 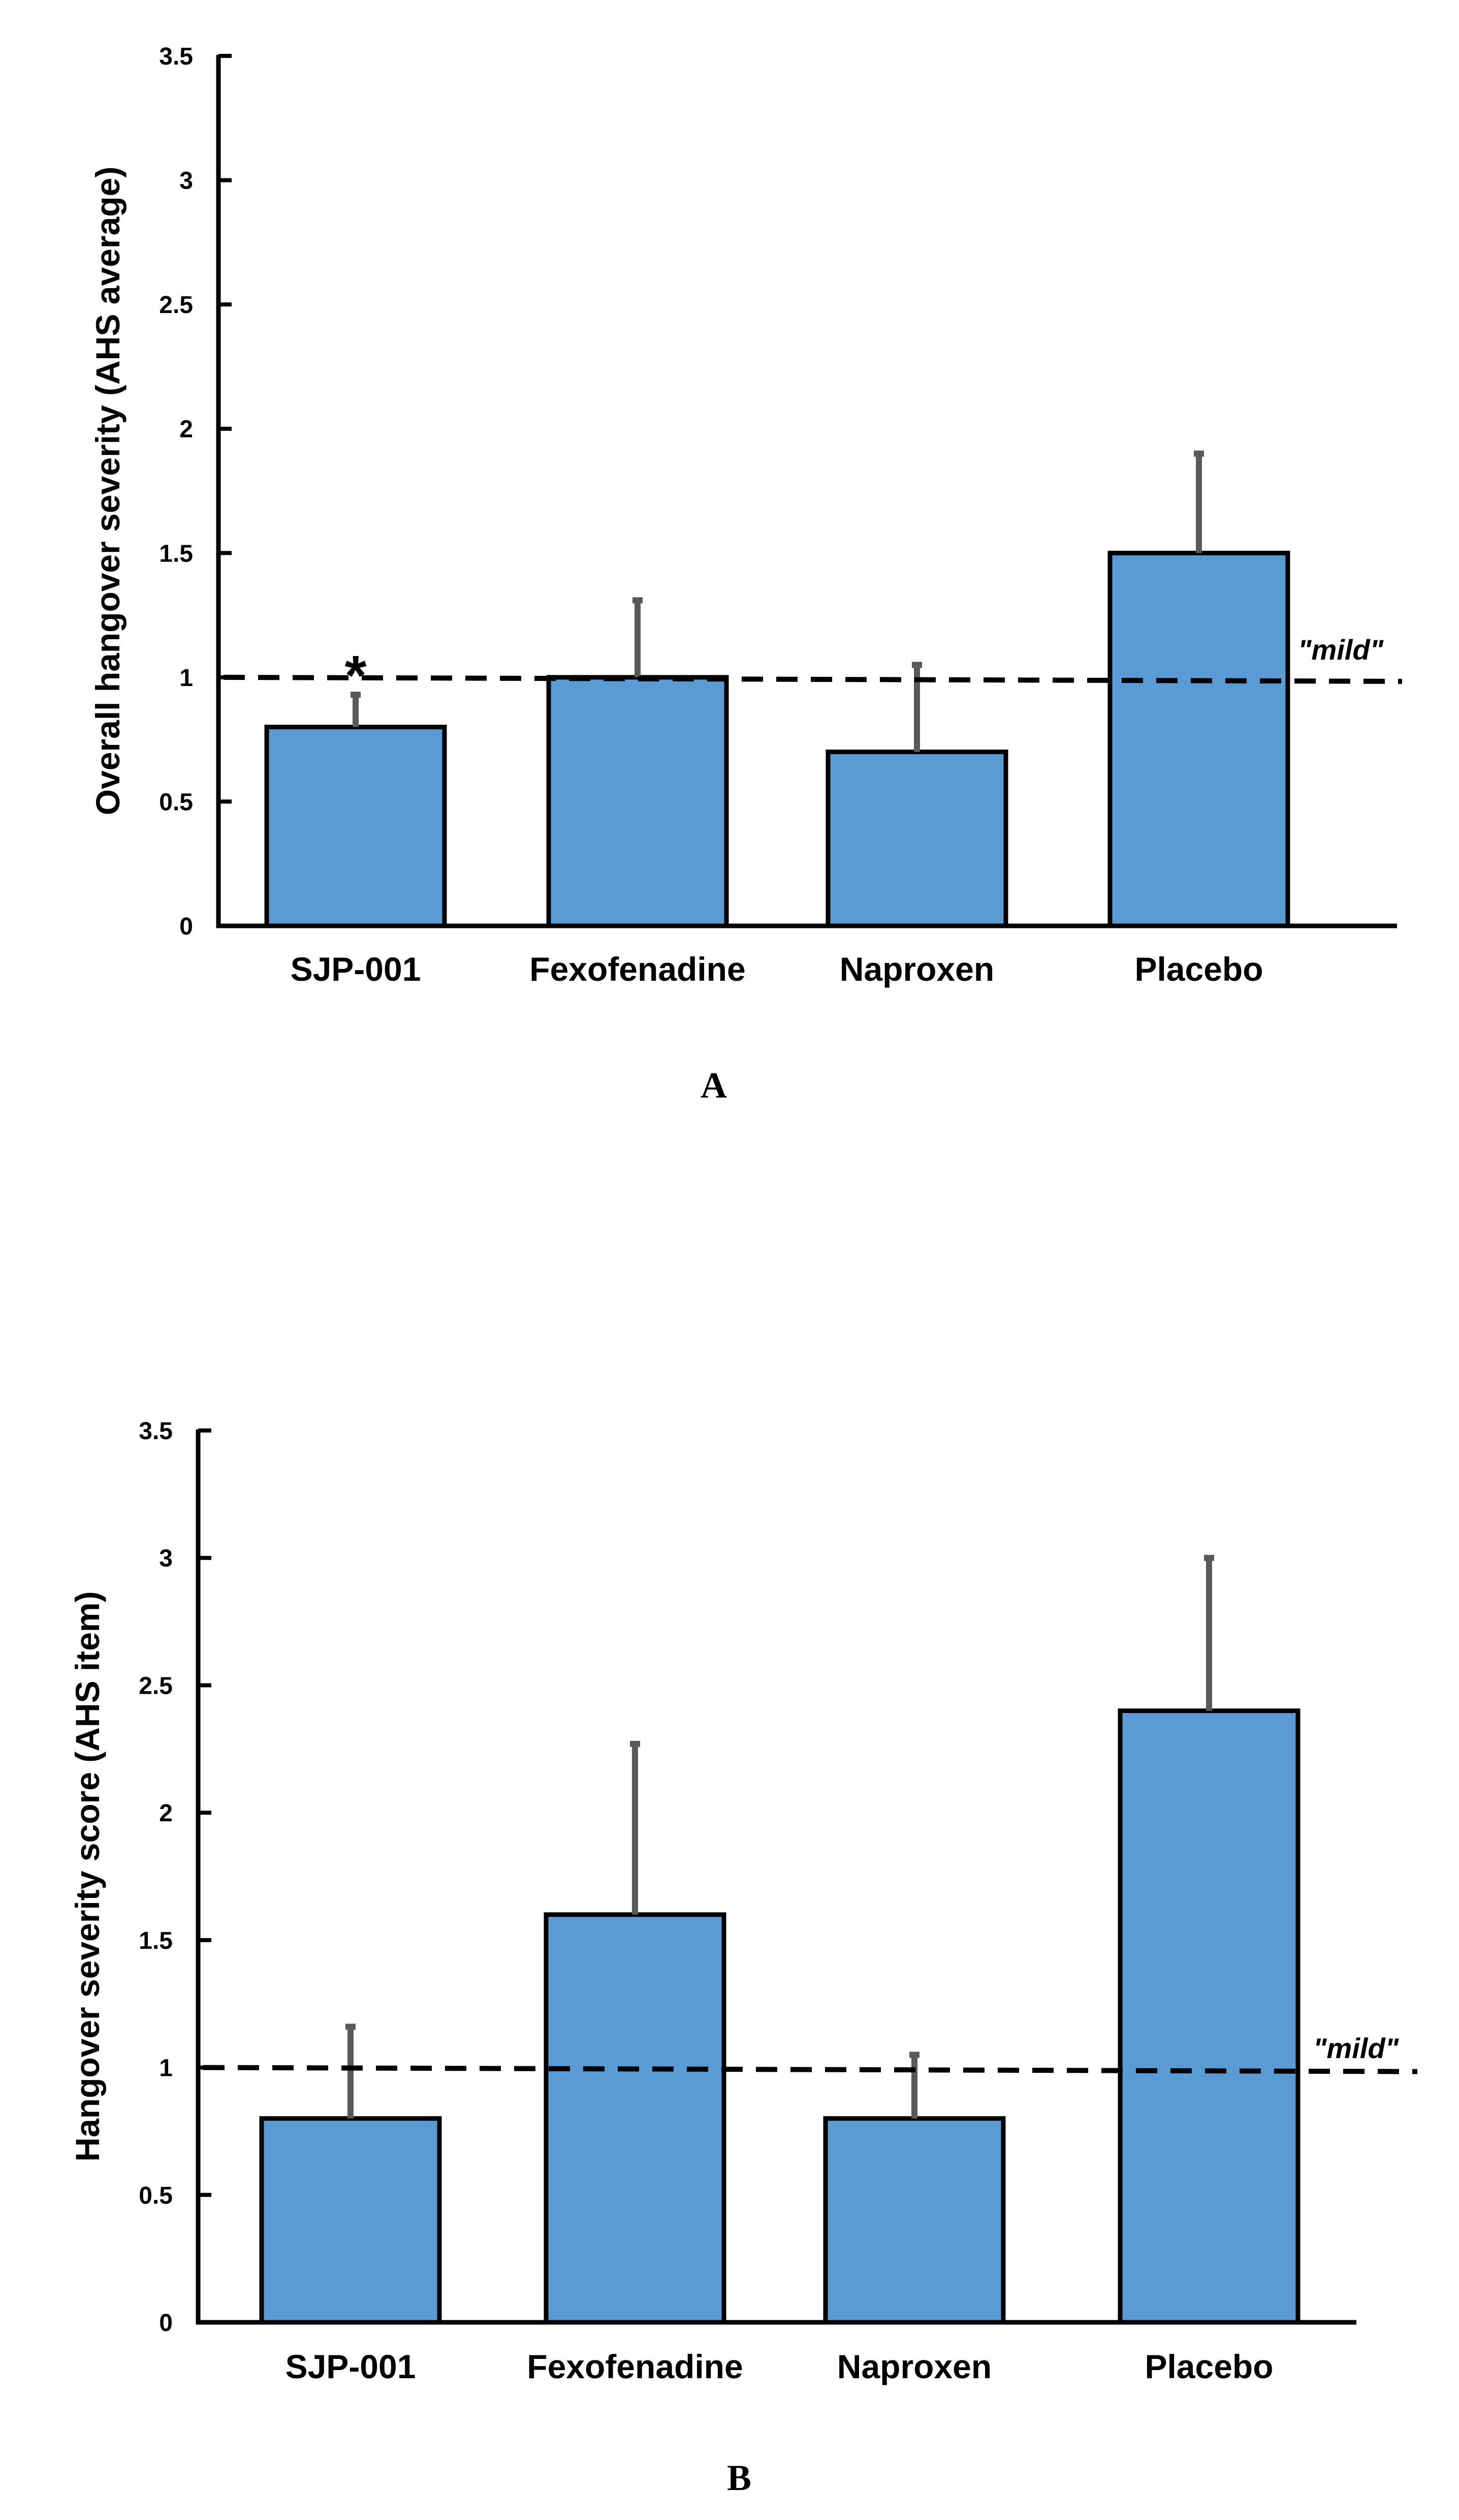 I want to click on y-axis-title: Hangover severity score (AHS item), so click(x=87, y=1876).